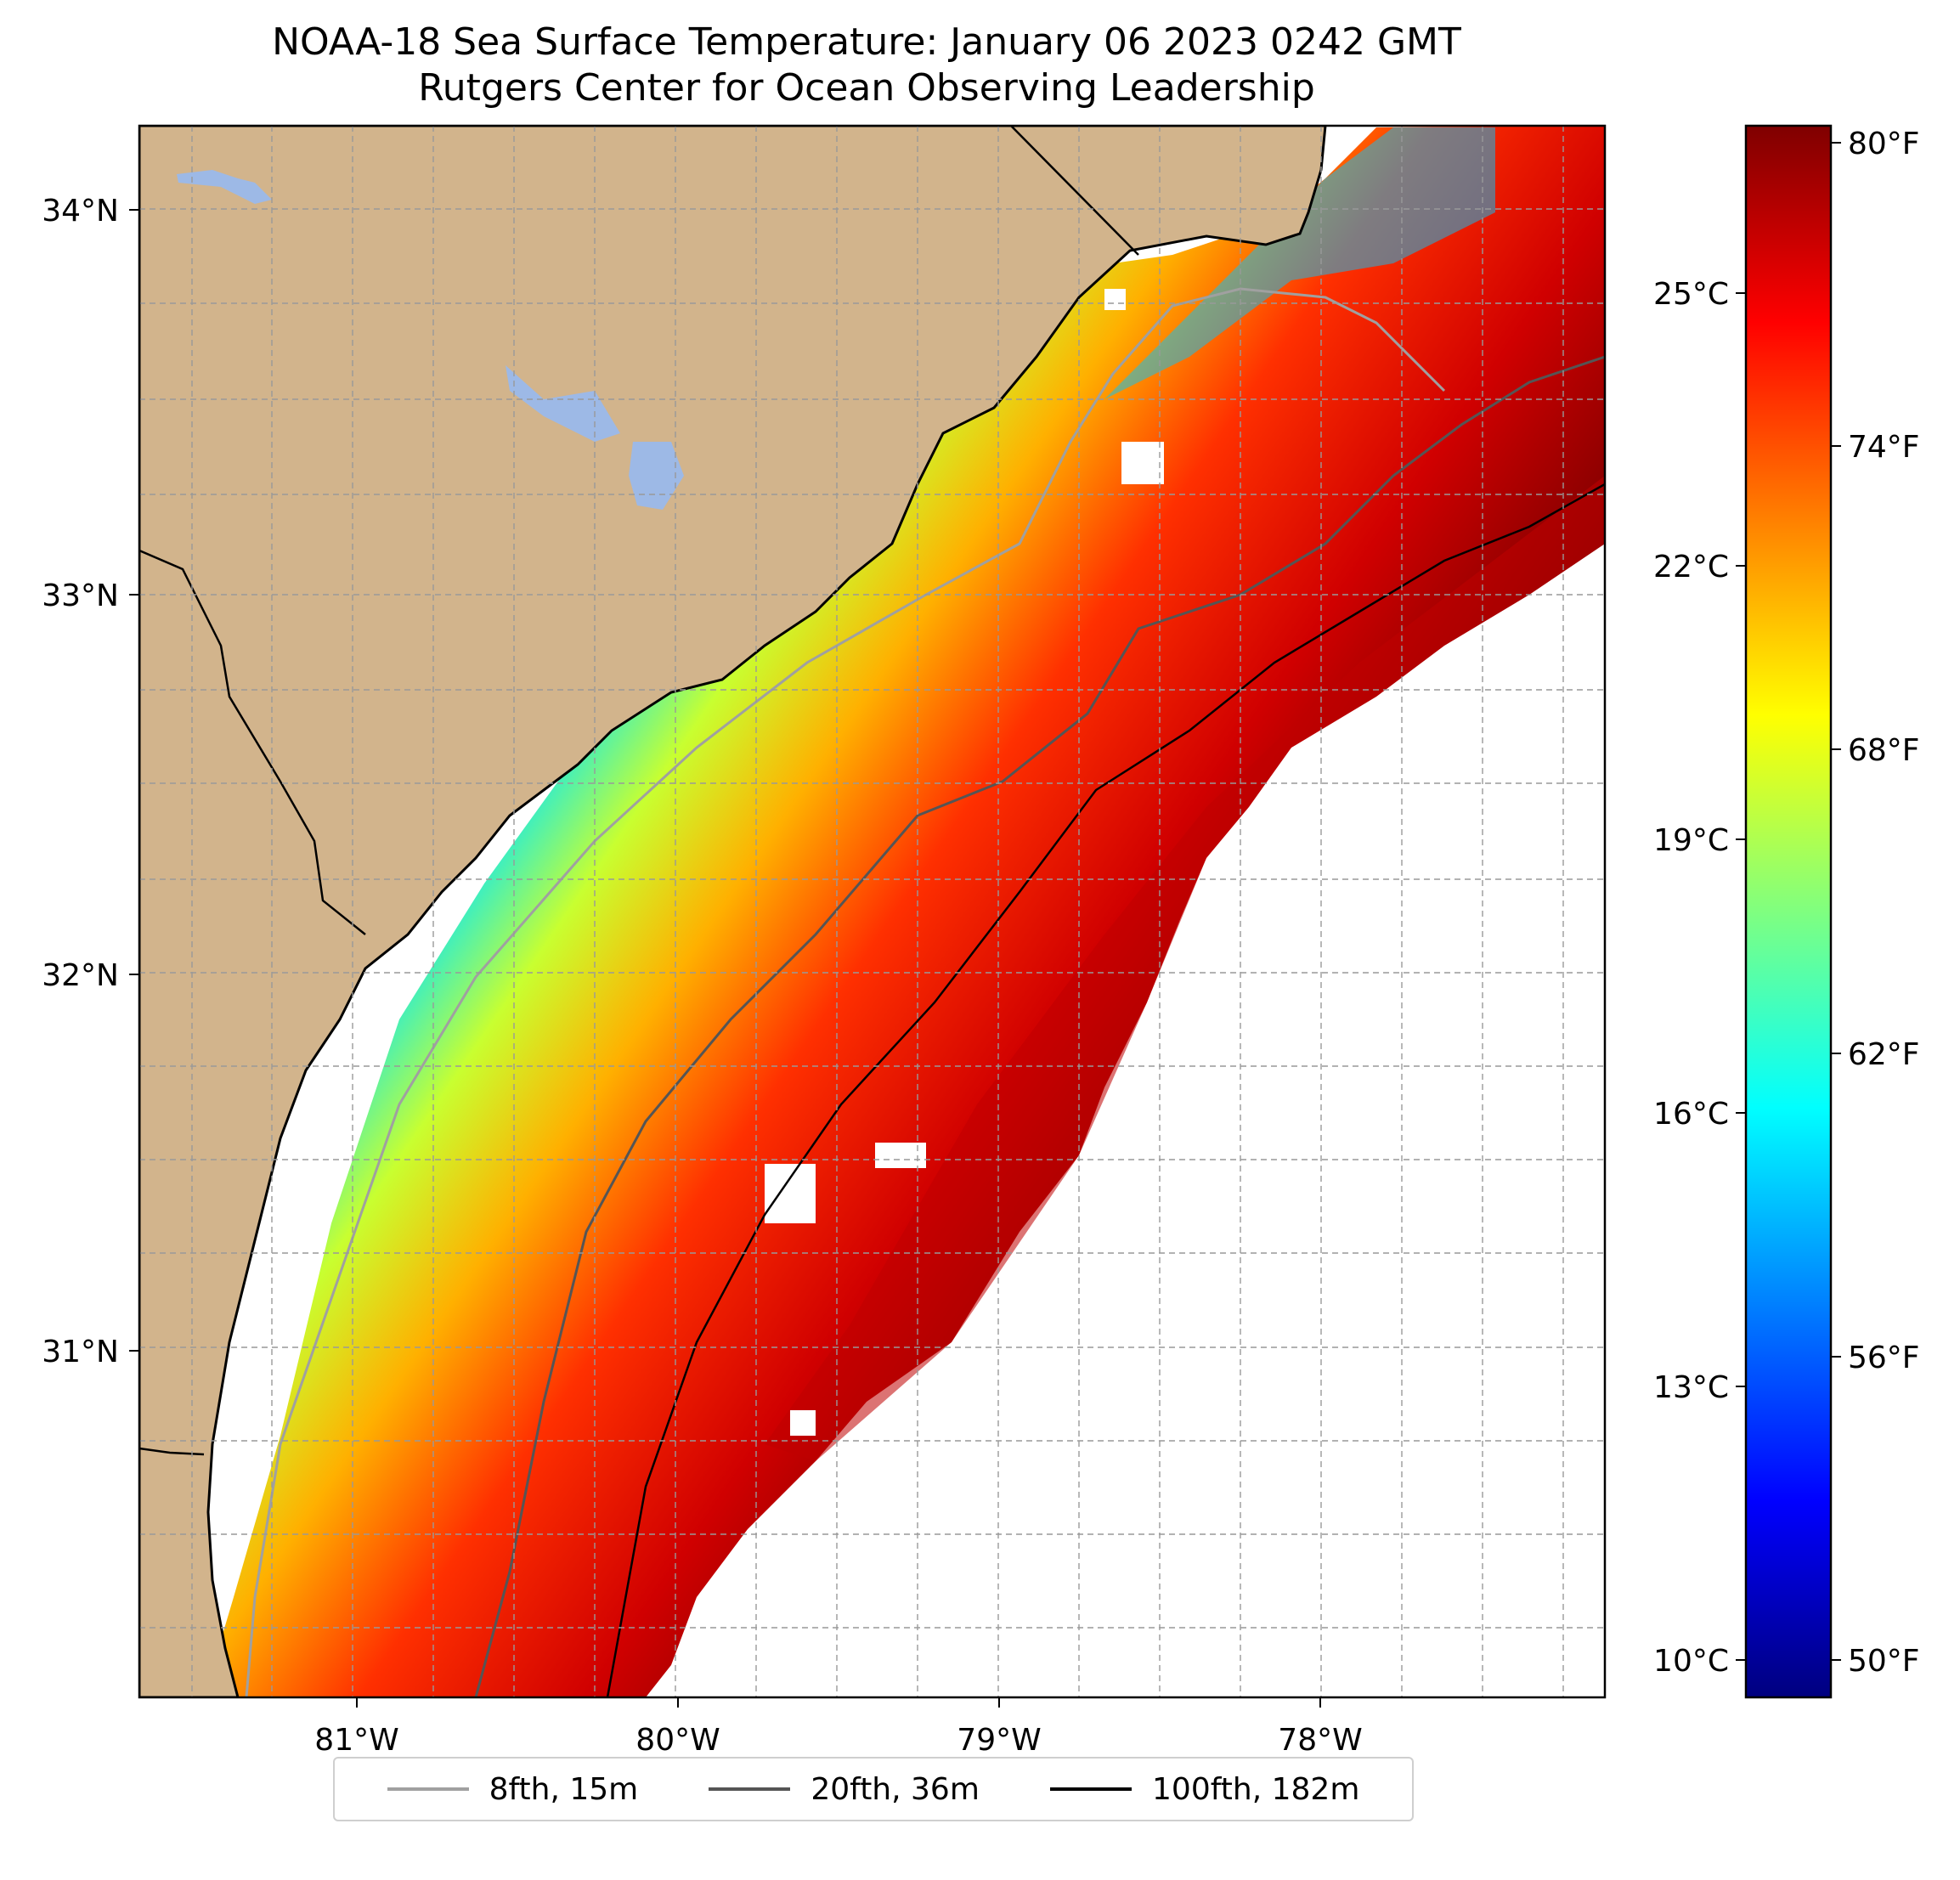 The image size is (1960, 1880). I want to click on isobath-legend: 8fth, 15m 20fth, 36m 100fth, 182m, so click(874, 1789).